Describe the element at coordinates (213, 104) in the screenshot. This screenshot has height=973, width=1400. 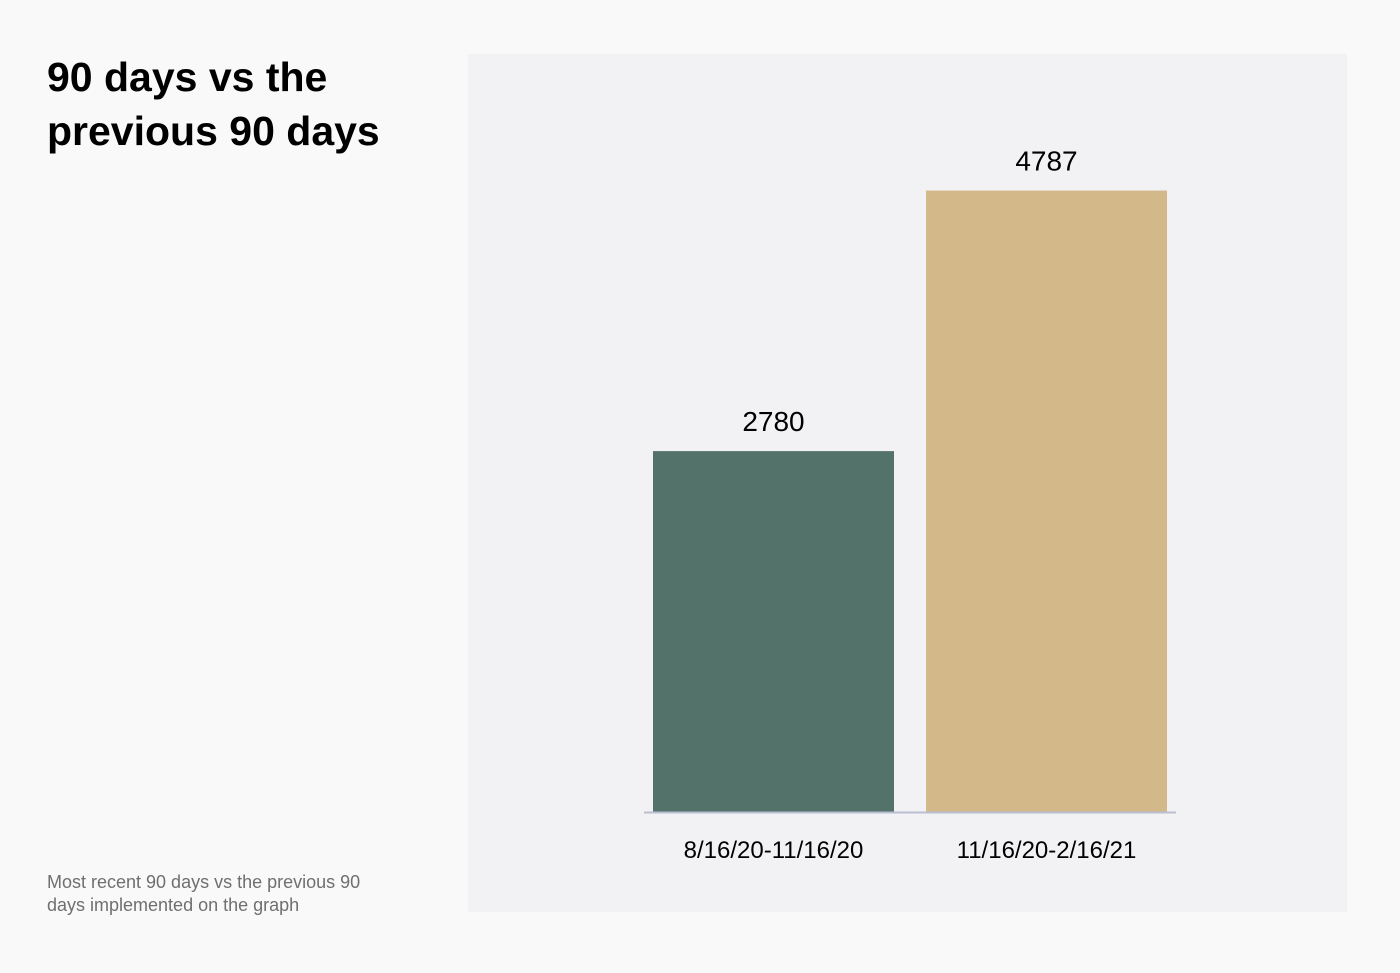
I see `page-title: 90 days vs the previous 90 days` at that location.